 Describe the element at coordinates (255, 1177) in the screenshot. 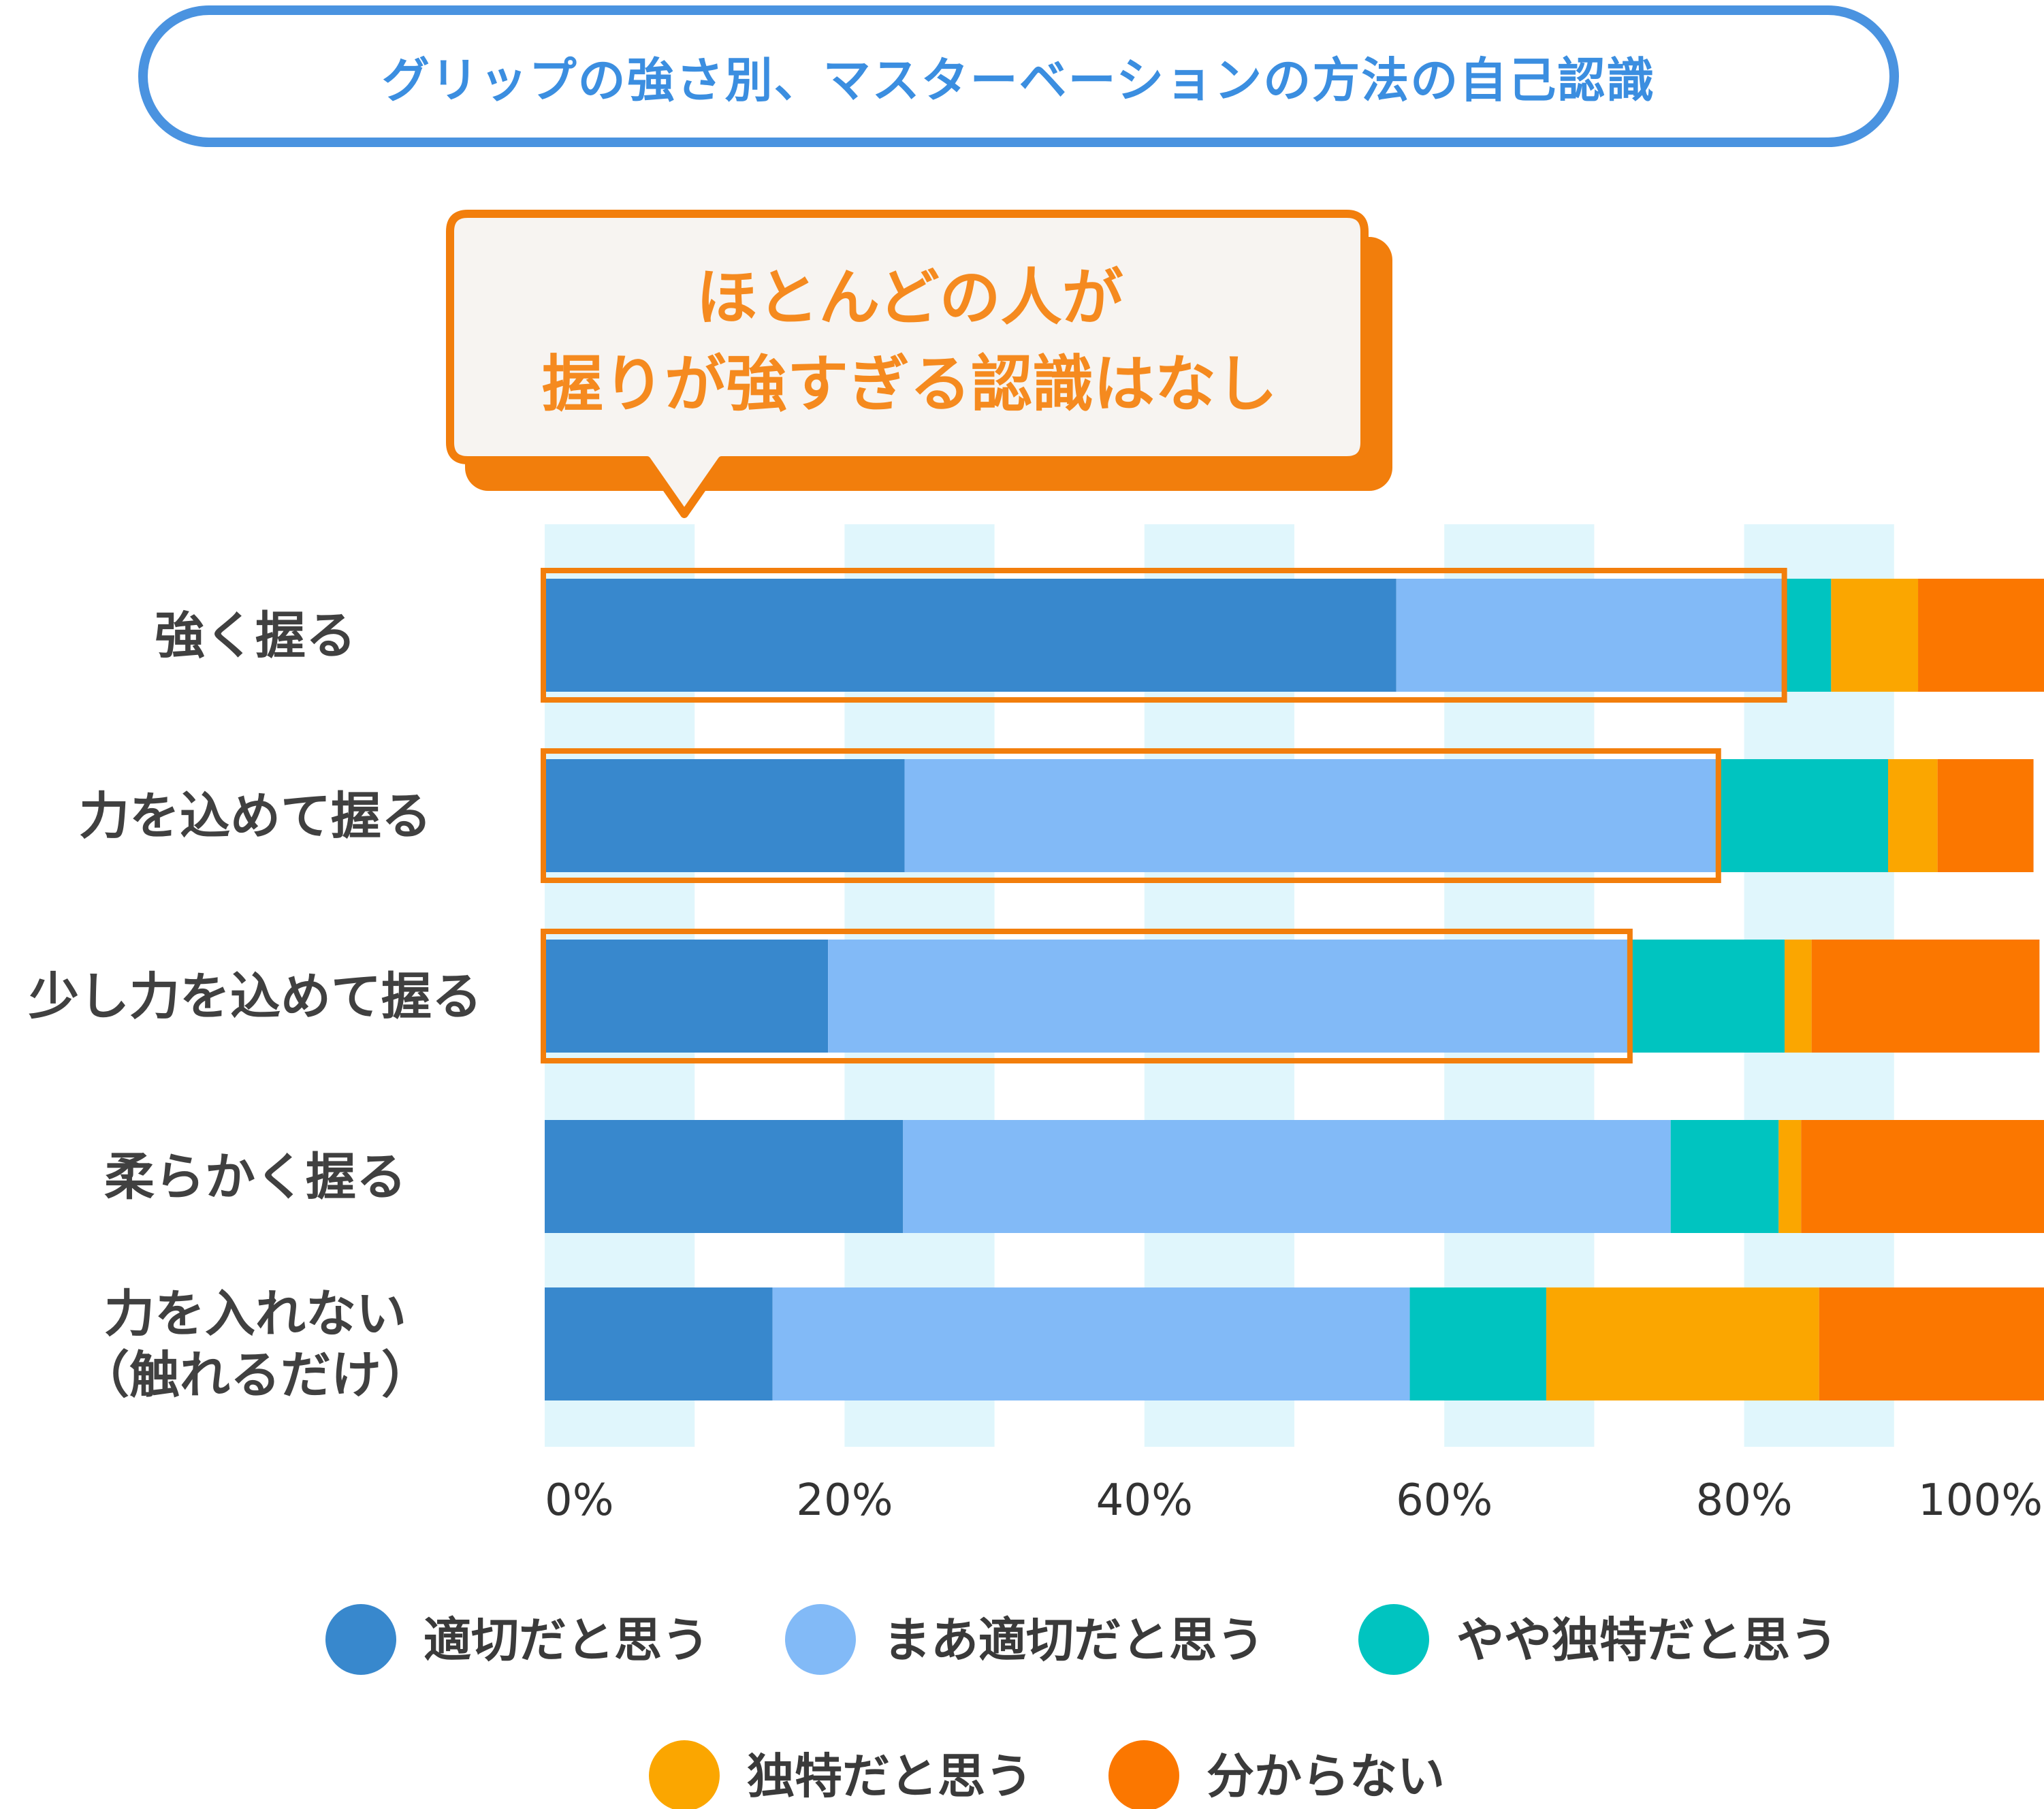

I see `category-label: 柔らかく握る` at that location.